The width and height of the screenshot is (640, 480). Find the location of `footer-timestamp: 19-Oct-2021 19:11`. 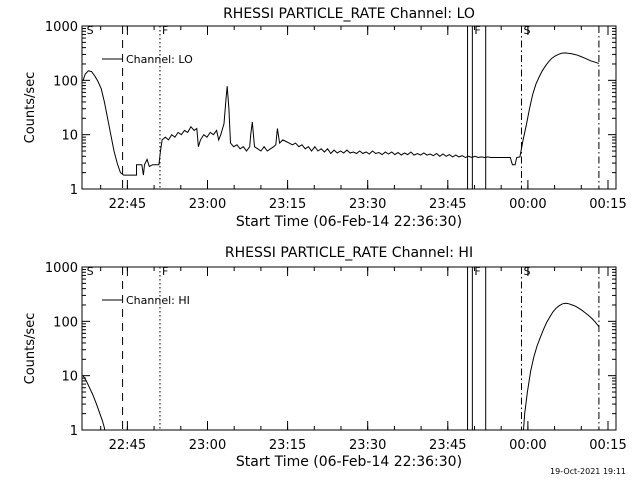

footer-timestamp: 19-Oct-2021 19:11 is located at coordinates (588, 471).